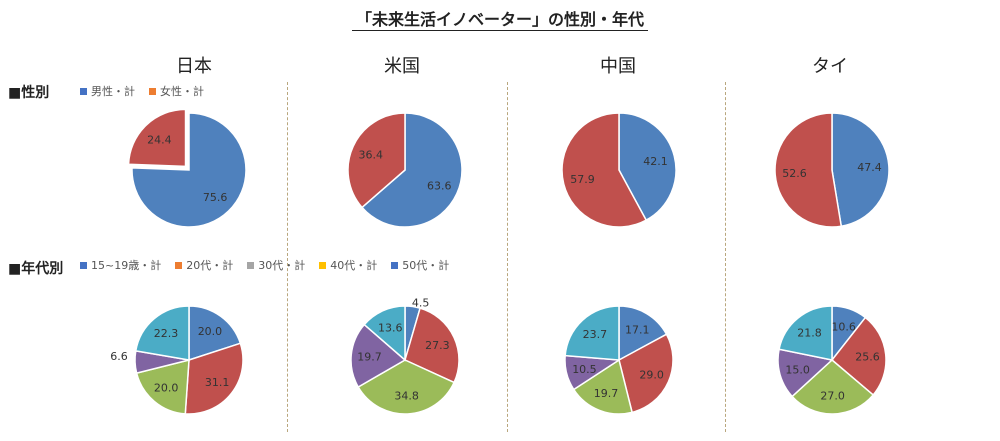  Describe the element at coordinates (126, 265) in the screenshot. I see `legend-label: 15~19歳・計` at that location.